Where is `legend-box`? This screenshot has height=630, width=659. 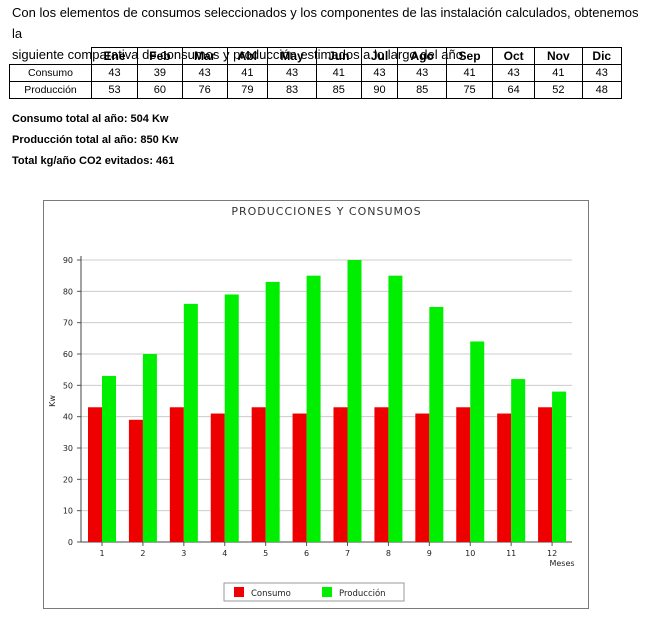 legend-box is located at coordinates (314, 592).